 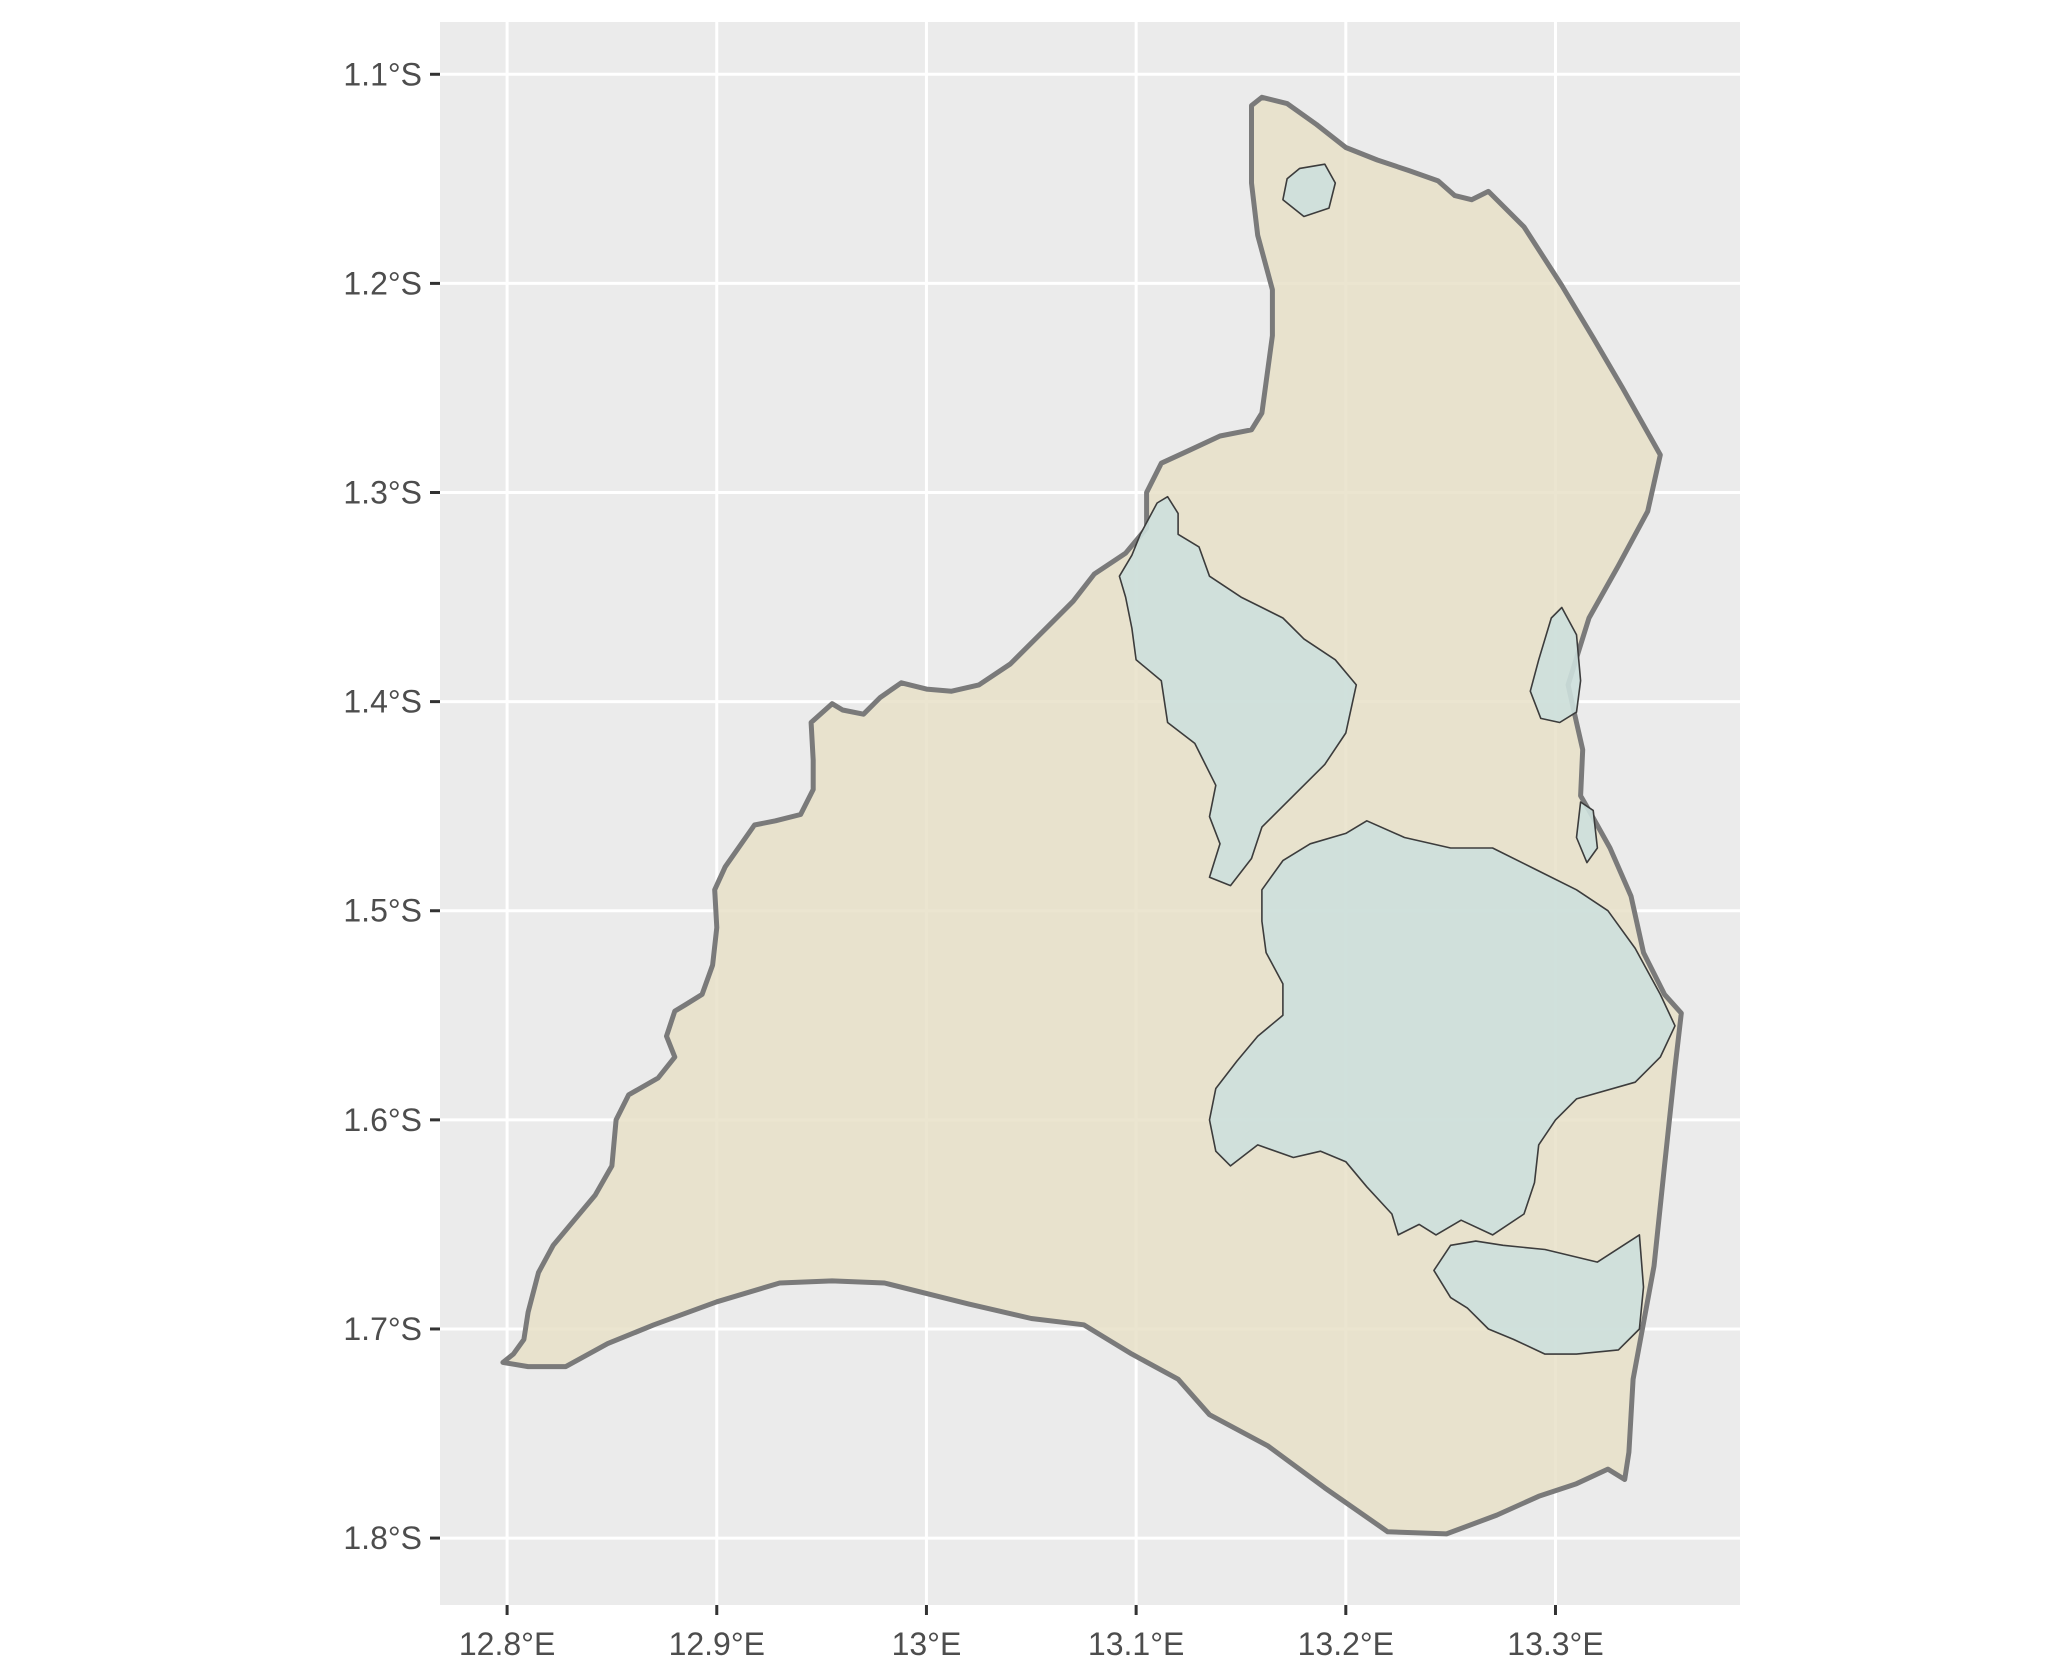 What do you see at coordinates (1539, 1294) in the screenshot?
I see `water-southeast` at bounding box center [1539, 1294].